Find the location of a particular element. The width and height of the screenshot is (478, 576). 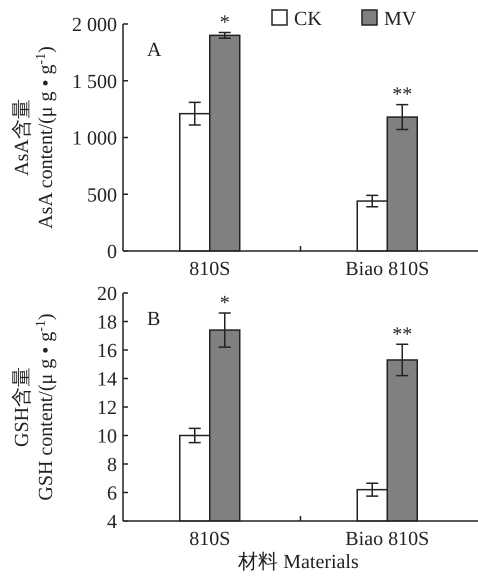

y-tick-label: 14 is located at coordinates (107, 379).